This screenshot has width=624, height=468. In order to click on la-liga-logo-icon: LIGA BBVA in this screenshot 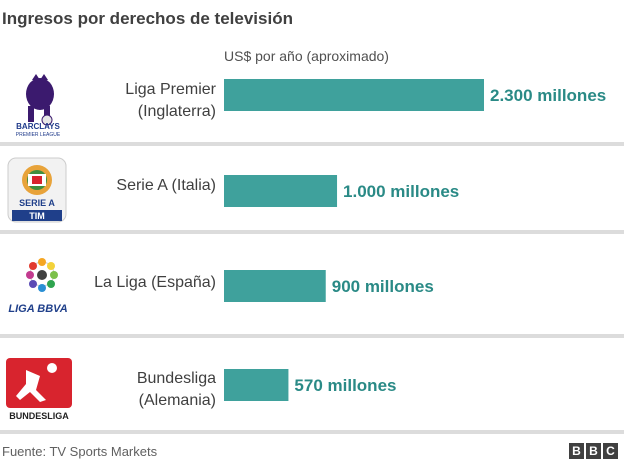, I will do `click(38, 286)`.